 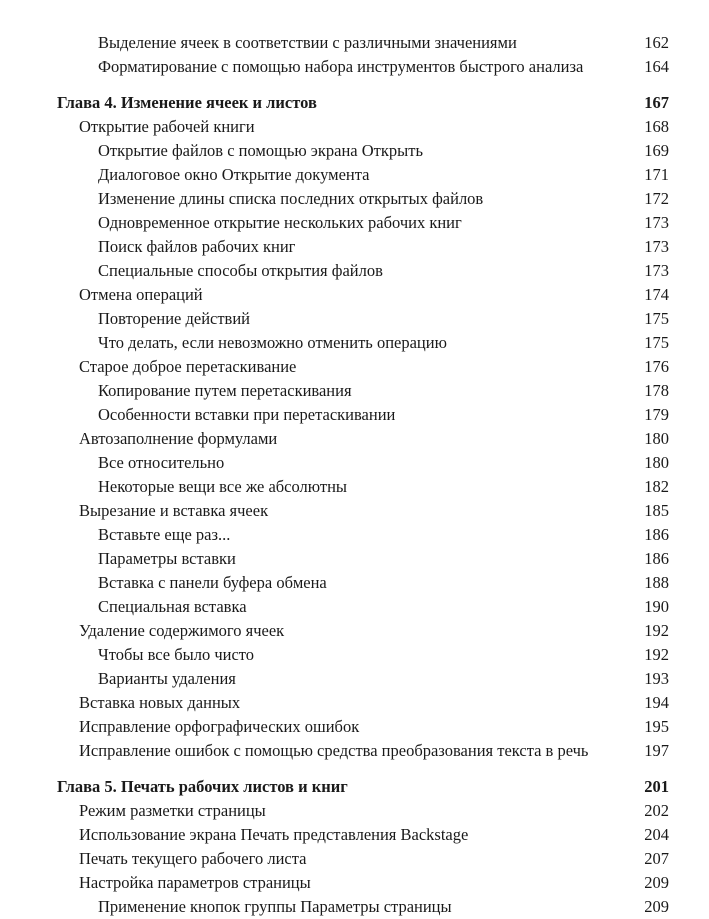 I want to click on toc-entry-page-number: 190, so click(x=656, y=606).